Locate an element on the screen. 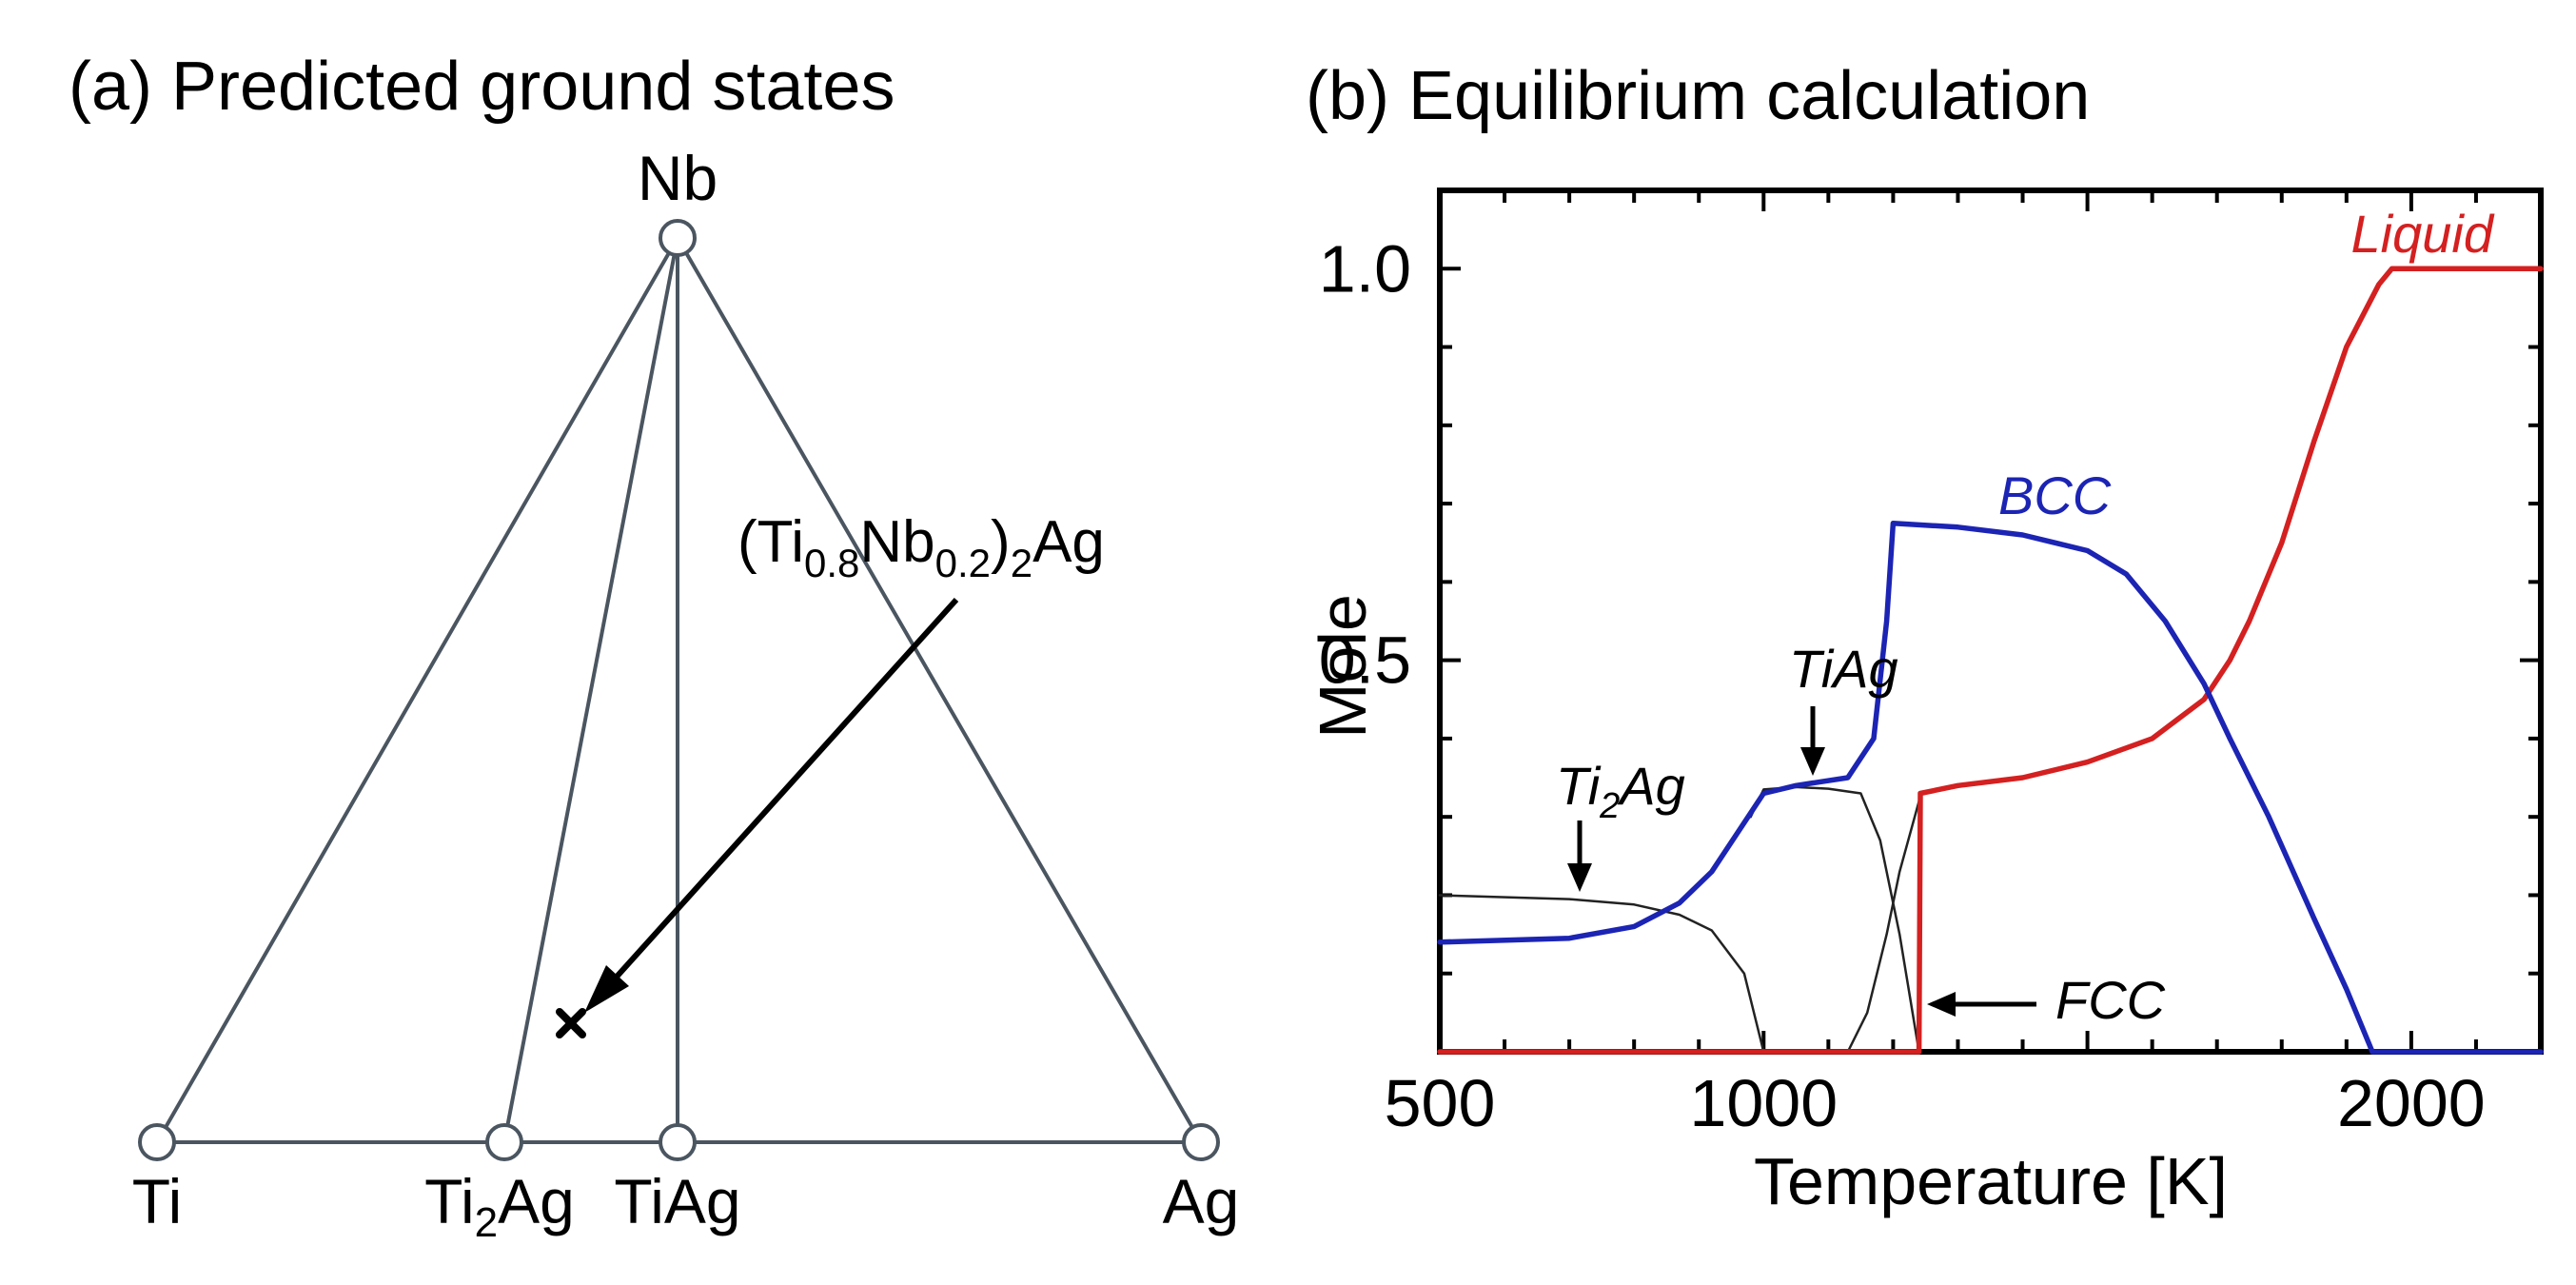 Image resolution: width=2576 pixels, height=1285 pixels. arrow-tiag is located at coordinates (1812, 741).